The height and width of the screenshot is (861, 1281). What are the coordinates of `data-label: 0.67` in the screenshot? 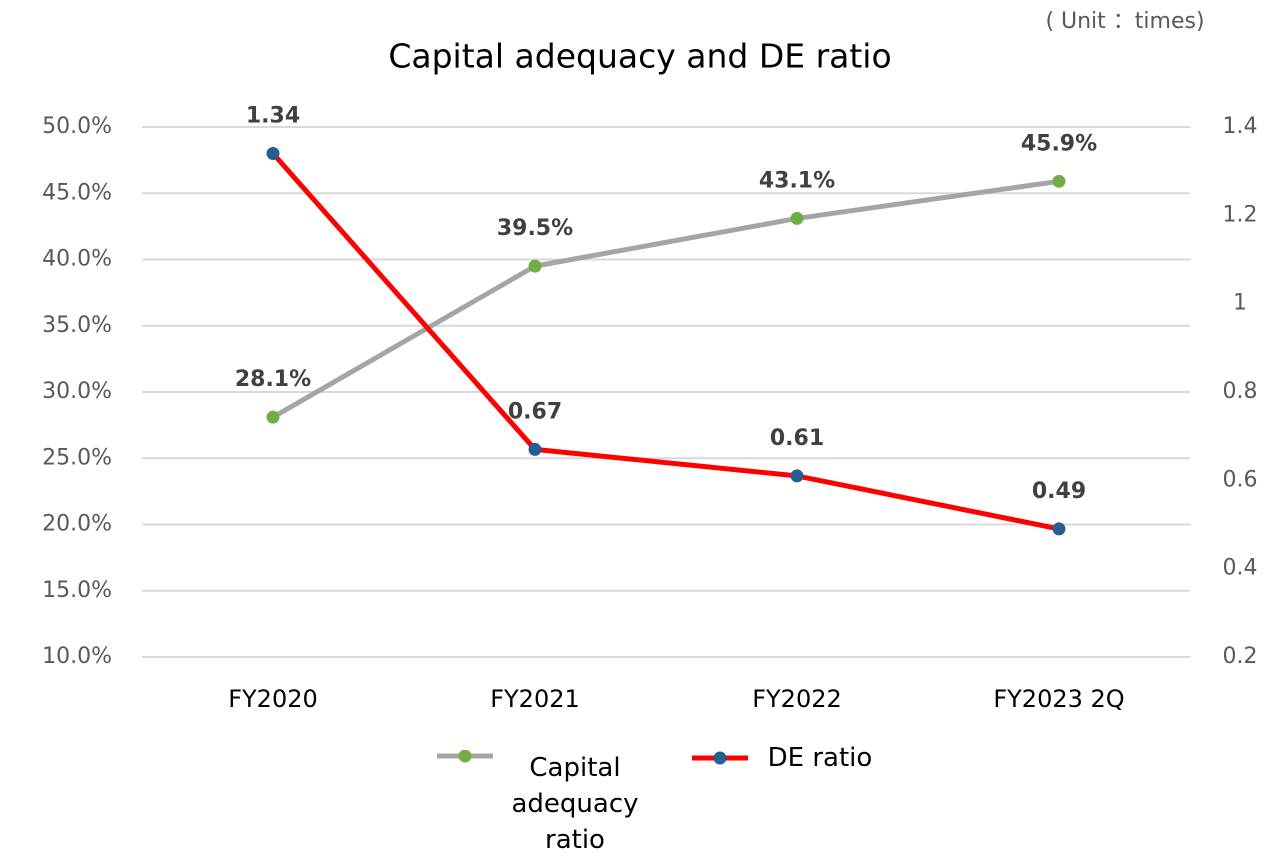 It's located at (535, 411).